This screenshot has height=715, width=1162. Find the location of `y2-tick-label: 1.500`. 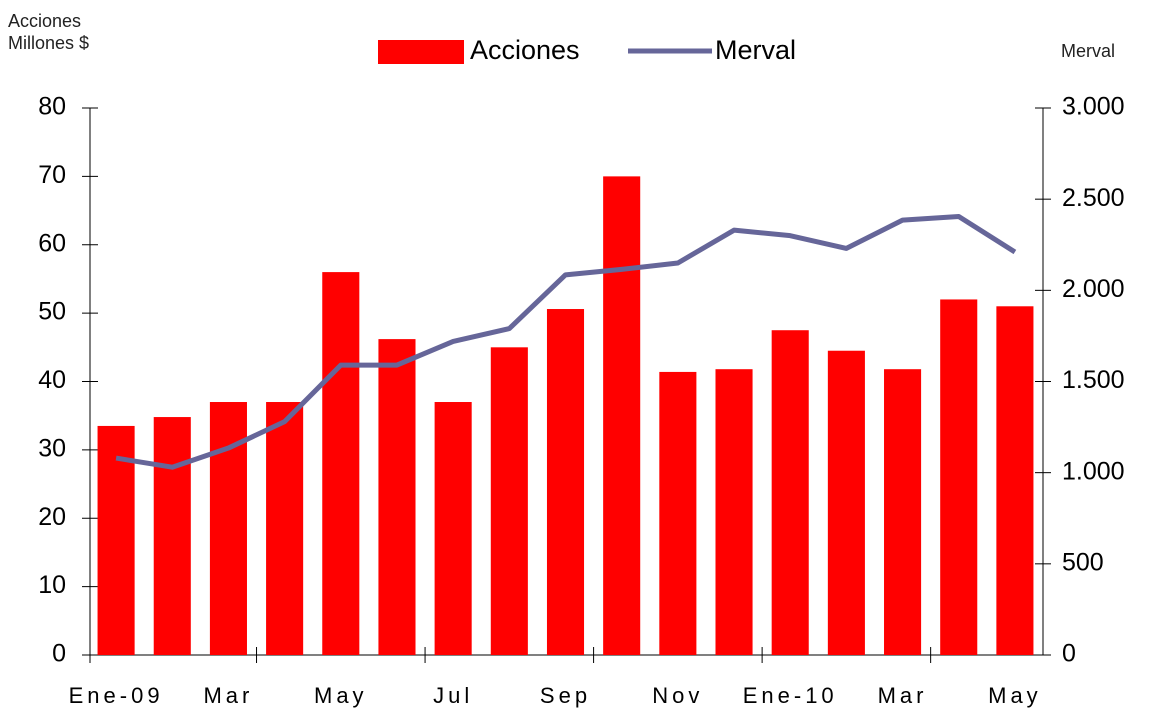

y2-tick-label: 1.500 is located at coordinates (1093, 380).